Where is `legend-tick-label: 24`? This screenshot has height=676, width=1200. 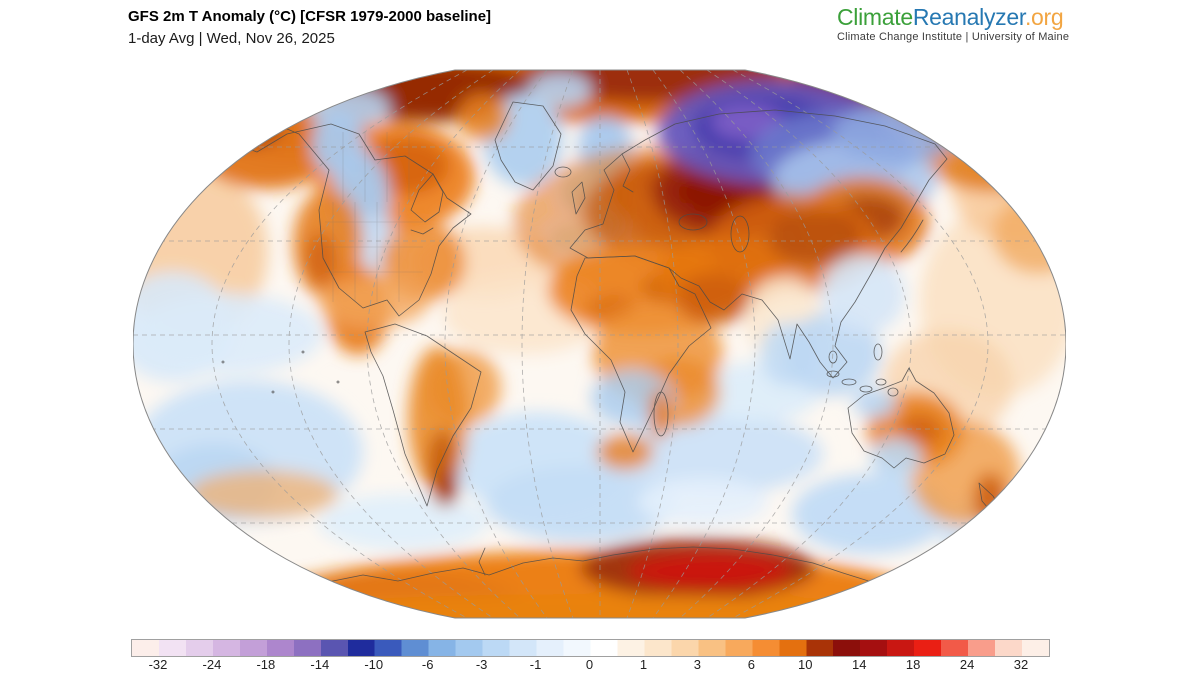
legend-tick-label: 24 is located at coordinates (967, 664).